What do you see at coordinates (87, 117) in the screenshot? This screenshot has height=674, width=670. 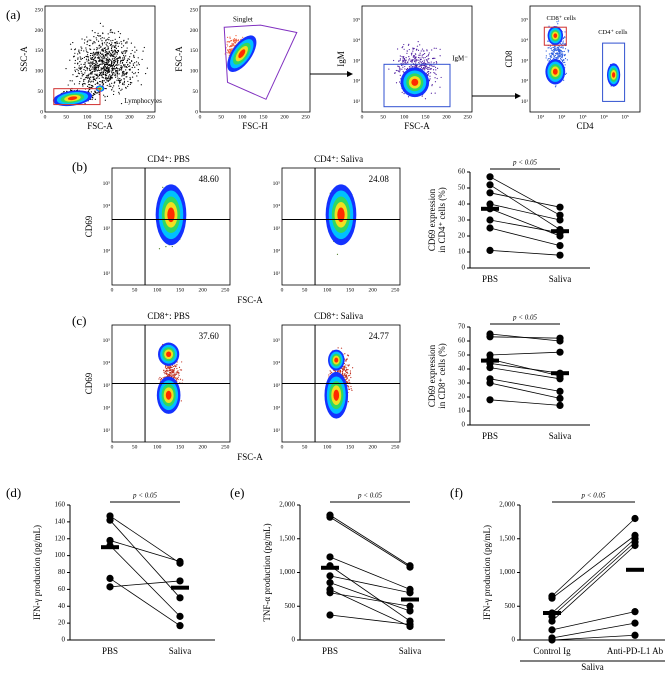 I see `x-tick-label: 100` at bounding box center [87, 117].